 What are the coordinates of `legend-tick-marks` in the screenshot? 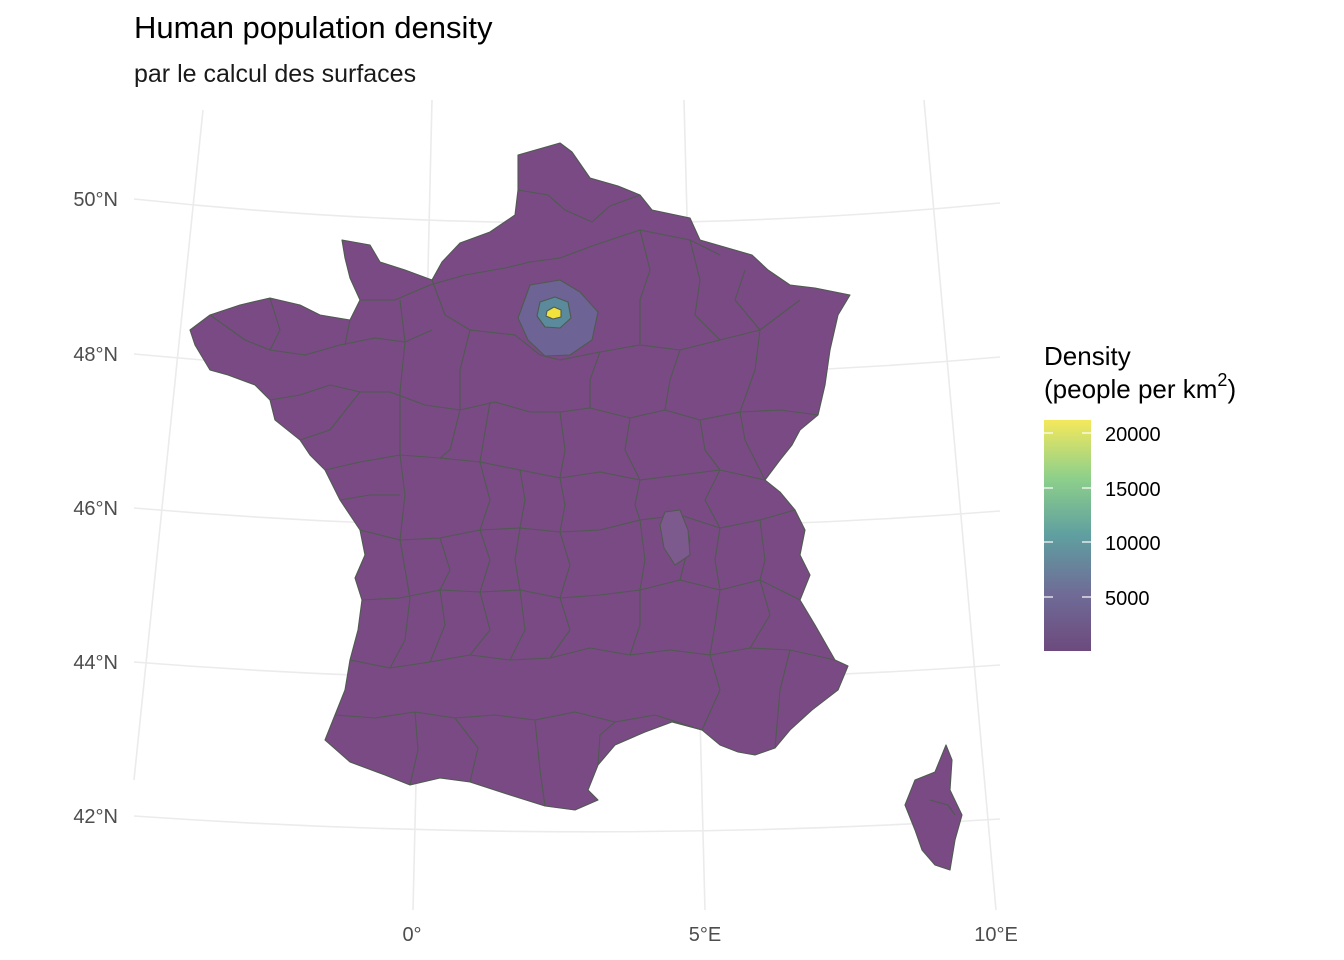 It's located at (1067, 515).